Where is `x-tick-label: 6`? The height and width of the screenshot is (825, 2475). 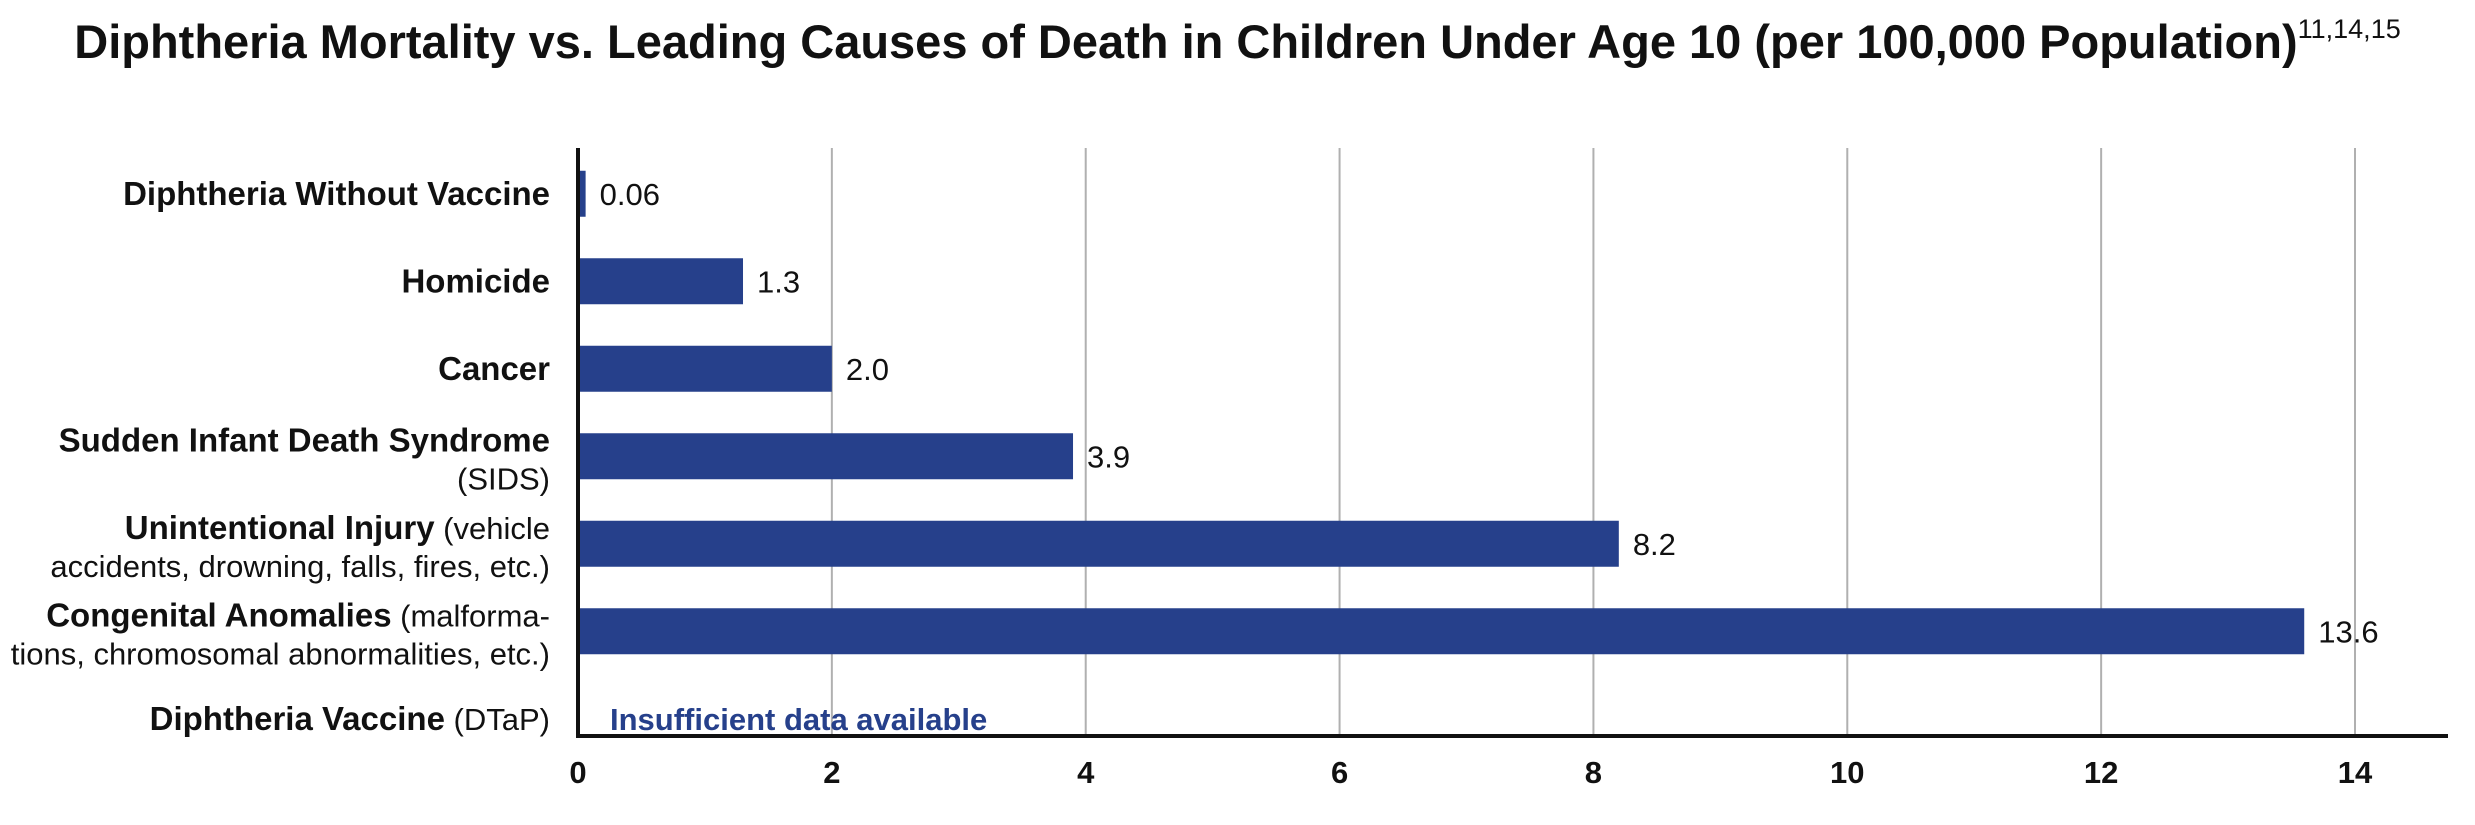
x-tick-label: 6 is located at coordinates (1339, 772).